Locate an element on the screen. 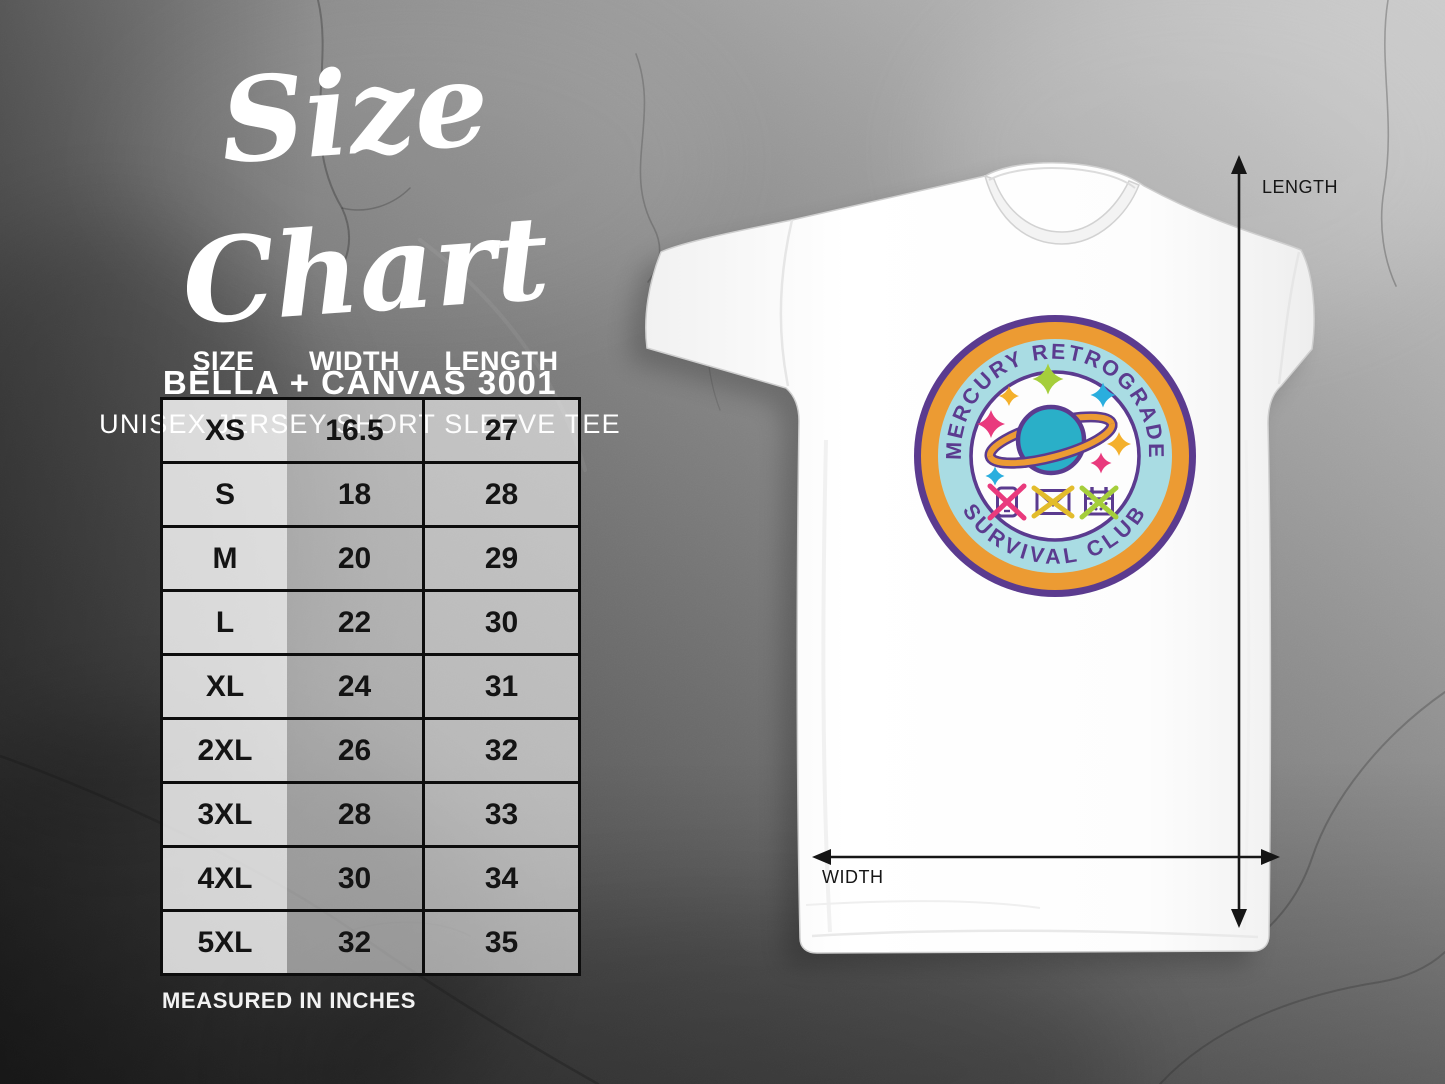 The width and height of the screenshot is (1445, 1084). width-cell: 22 is located at coordinates (354, 622).